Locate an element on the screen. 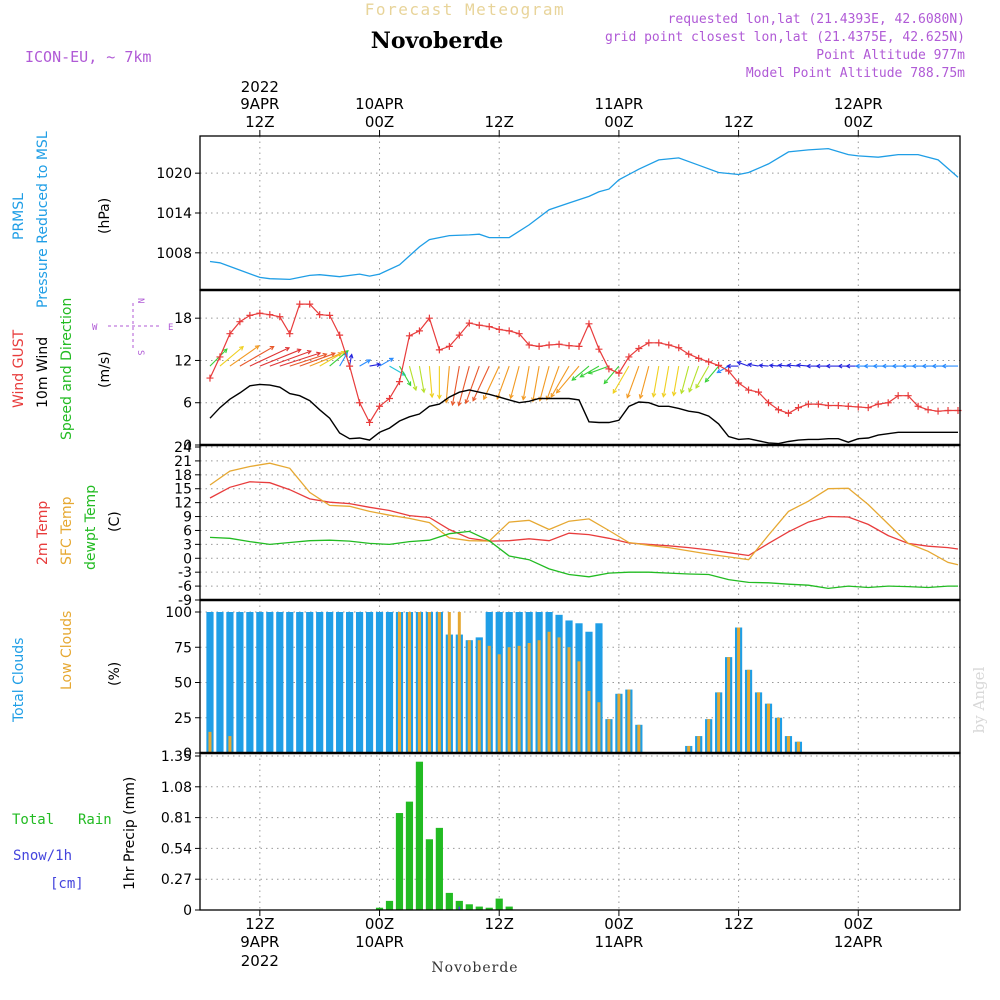 The image size is (1000, 1000). precip-bars is located at coordinates (444, 835).